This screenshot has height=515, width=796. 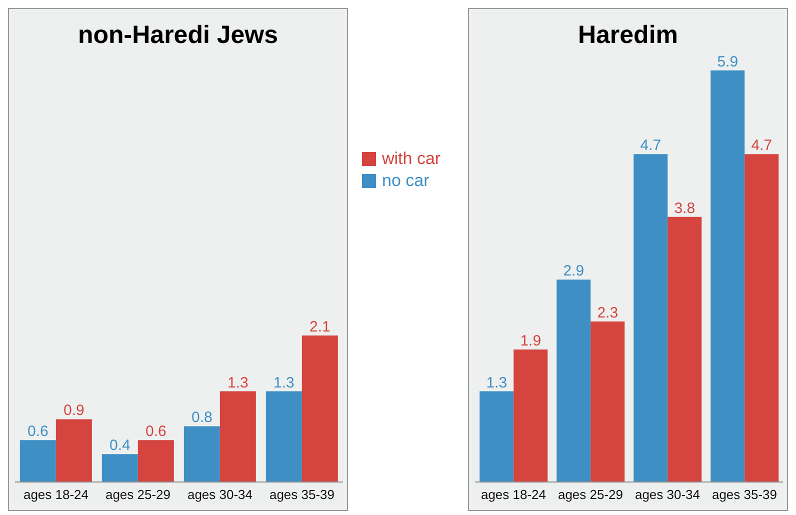 What do you see at coordinates (628, 35) in the screenshot?
I see `chart-title: Haredim` at bounding box center [628, 35].